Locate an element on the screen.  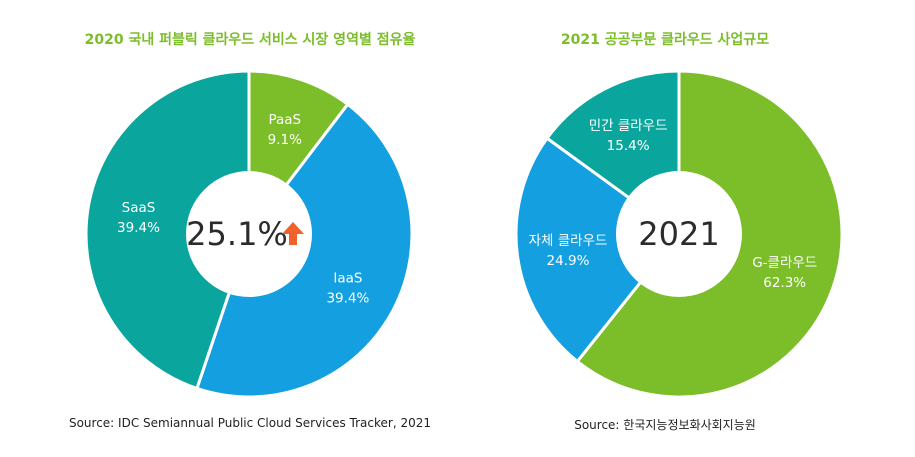
left-slice-value-2: 39.4% is located at coordinates (138, 228).